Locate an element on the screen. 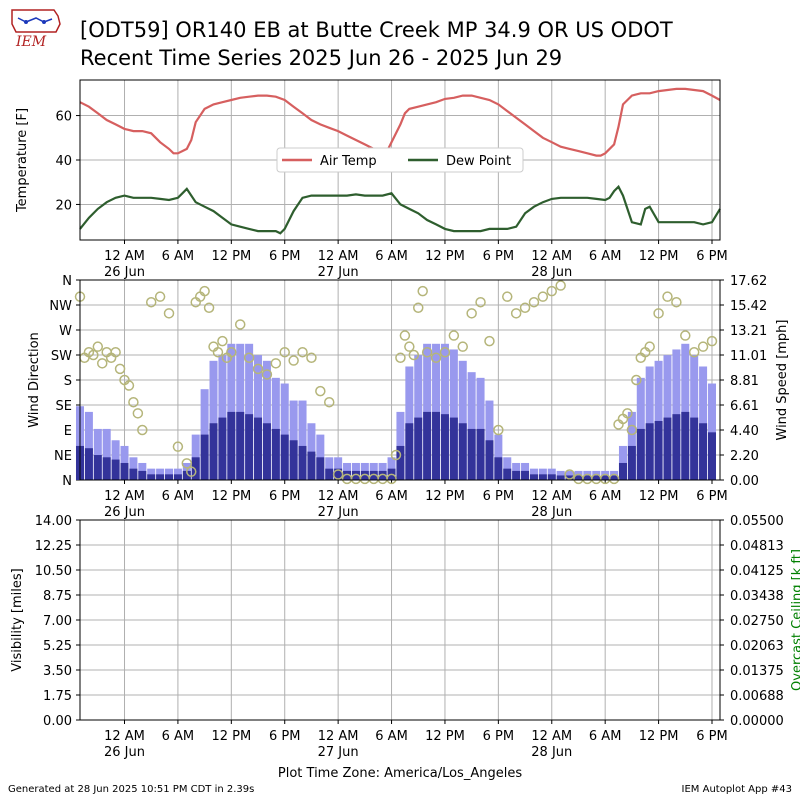  iem-logo: IEM is located at coordinates (36, 28).